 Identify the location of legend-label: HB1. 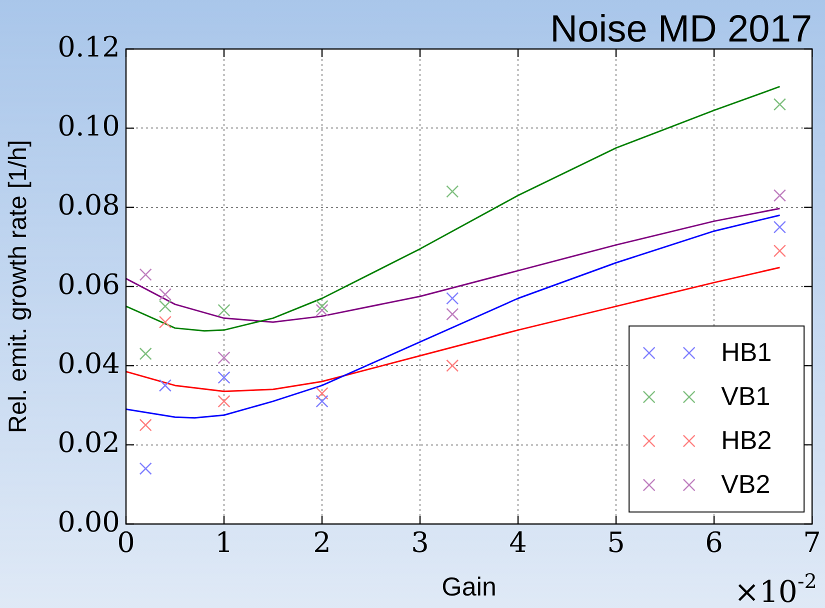
(746, 352).